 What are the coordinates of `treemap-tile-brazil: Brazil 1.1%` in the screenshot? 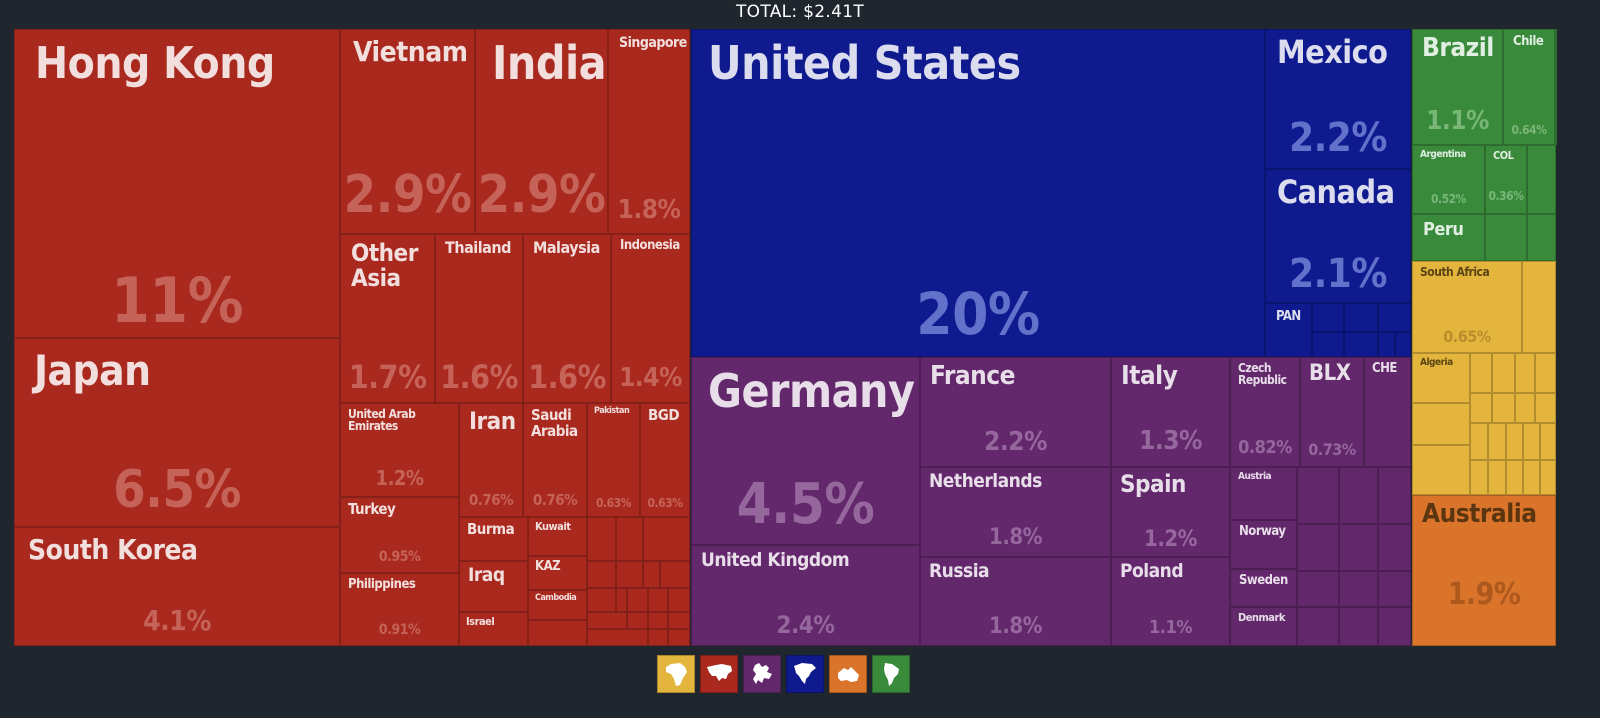 It's located at (1457, 87).